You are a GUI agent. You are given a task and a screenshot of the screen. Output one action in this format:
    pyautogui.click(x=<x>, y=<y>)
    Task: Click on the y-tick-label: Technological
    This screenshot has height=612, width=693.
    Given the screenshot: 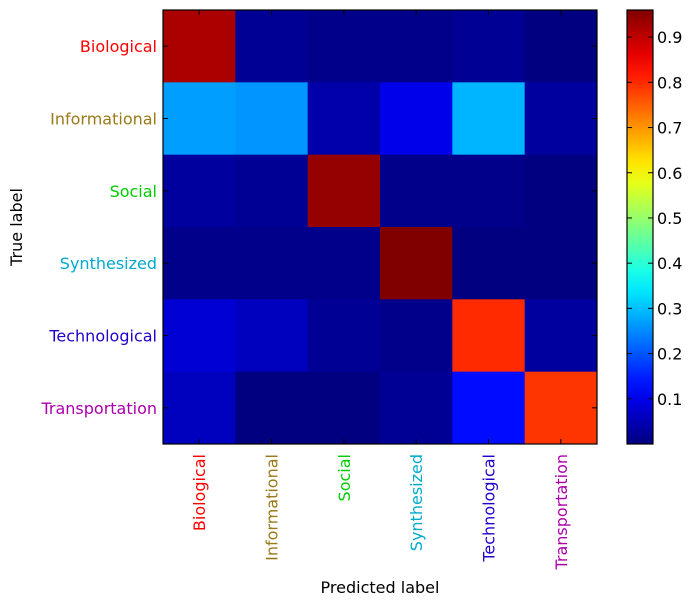 What is the action you would take?
    pyautogui.click(x=102, y=336)
    